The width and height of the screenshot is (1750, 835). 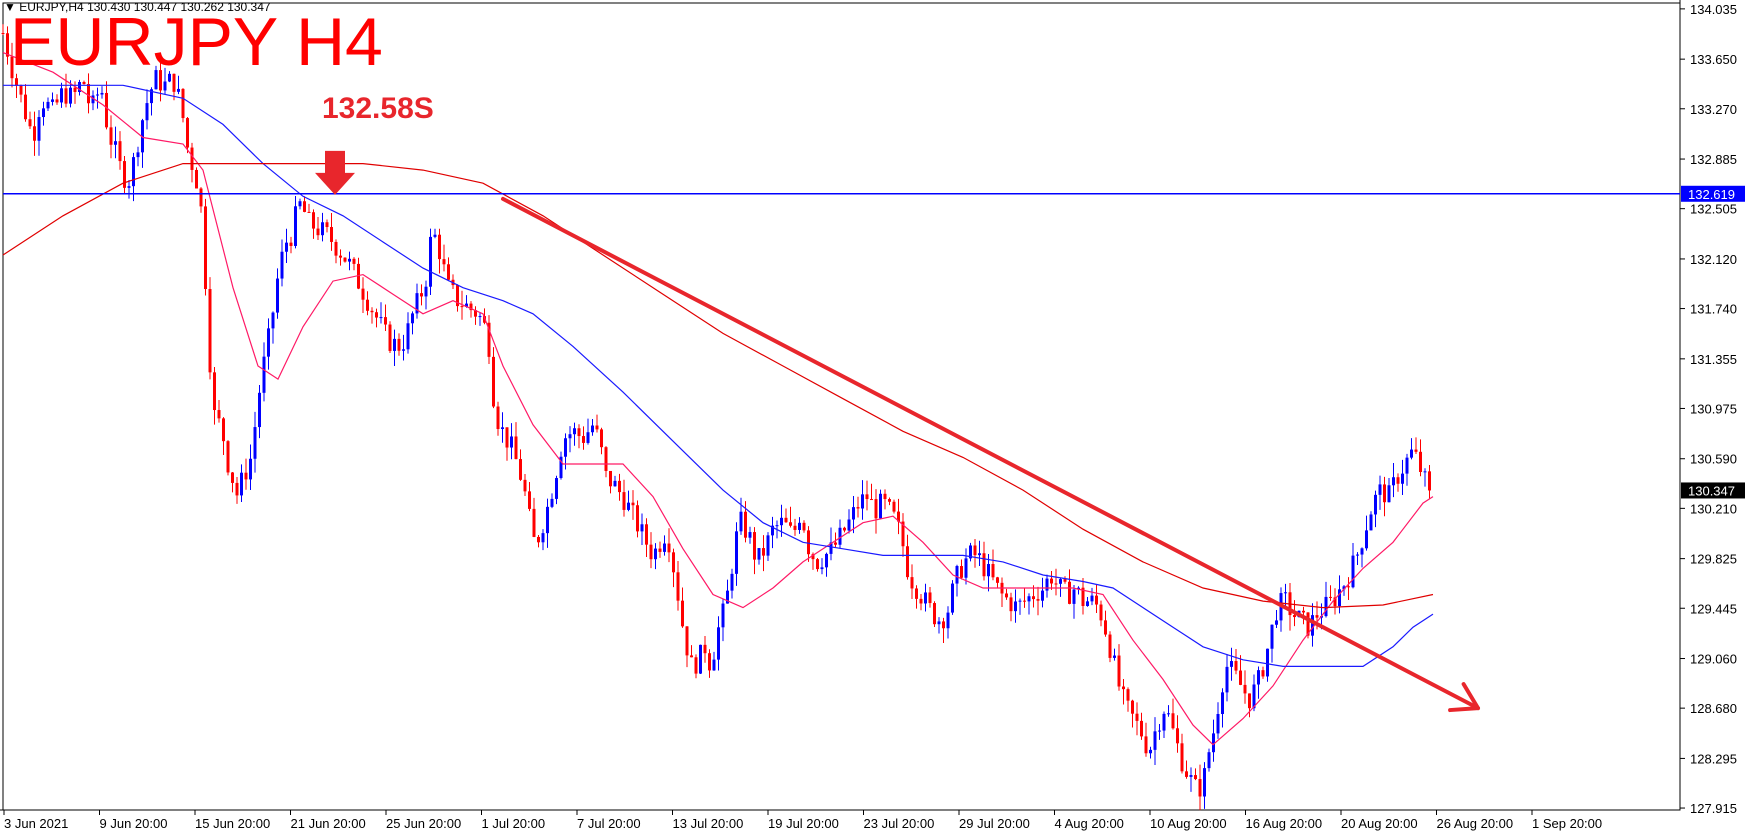 I want to click on hline-price-tag, so click(x=1713, y=193).